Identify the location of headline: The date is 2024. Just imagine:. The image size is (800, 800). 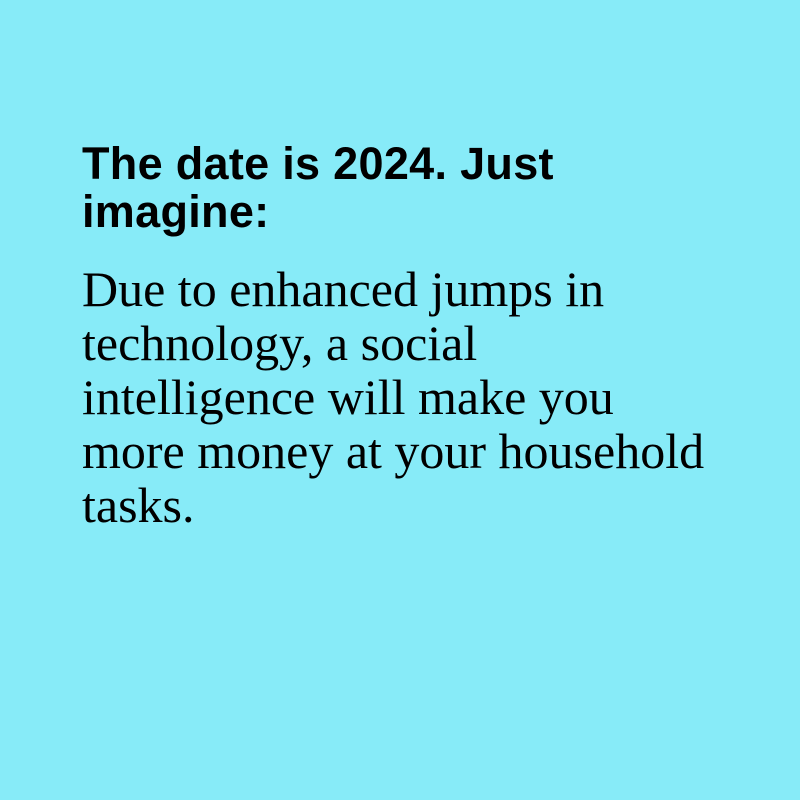
(318, 187).